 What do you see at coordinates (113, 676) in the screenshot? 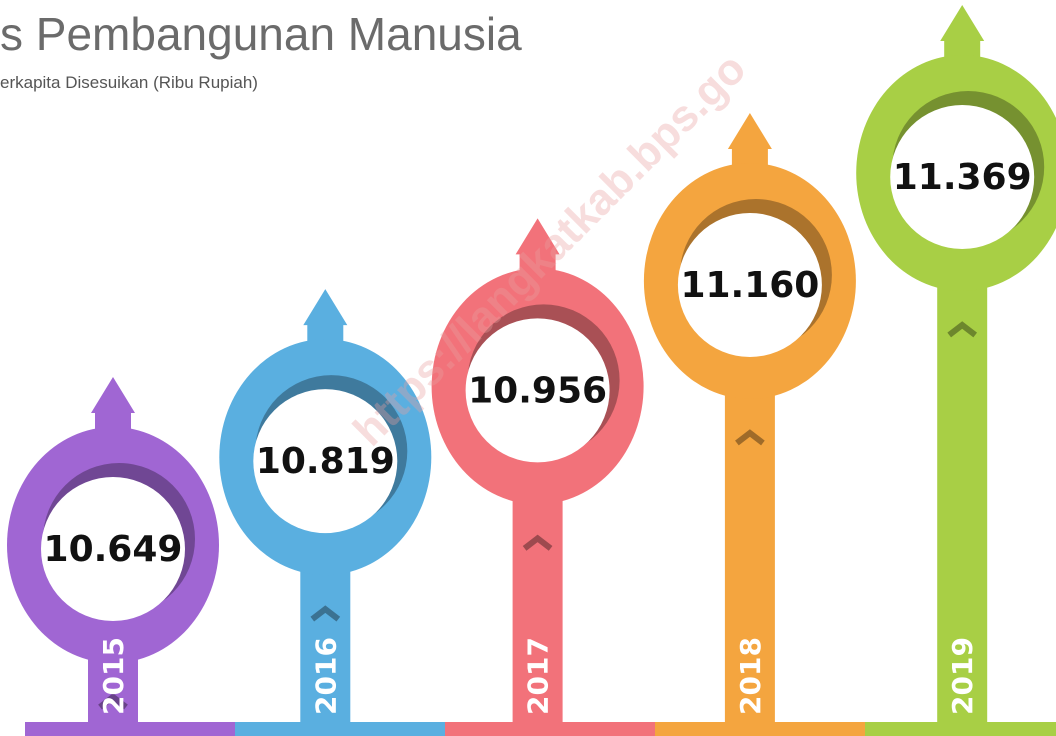
I see `year-label: 2015` at bounding box center [113, 676].